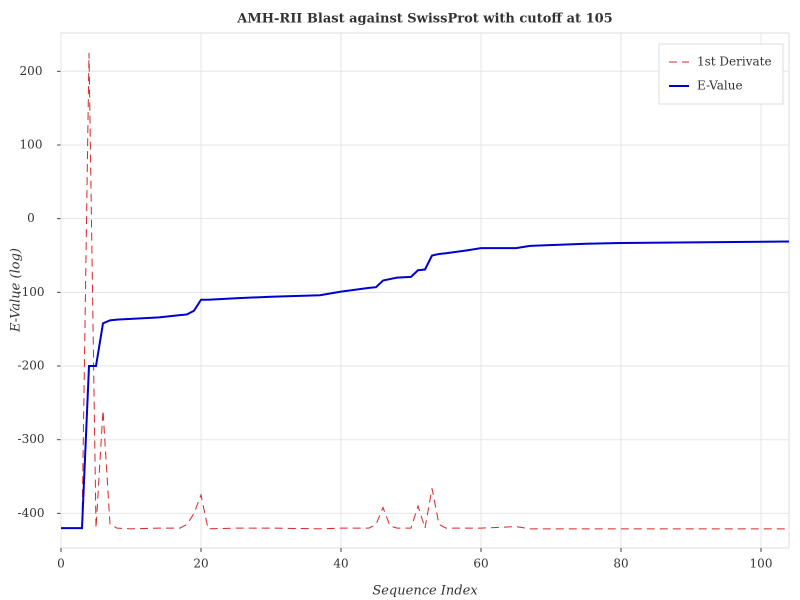  What do you see at coordinates (340, 564) in the screenshot?
I see `x-tick-label: 40` at bounding box center [340, 564].